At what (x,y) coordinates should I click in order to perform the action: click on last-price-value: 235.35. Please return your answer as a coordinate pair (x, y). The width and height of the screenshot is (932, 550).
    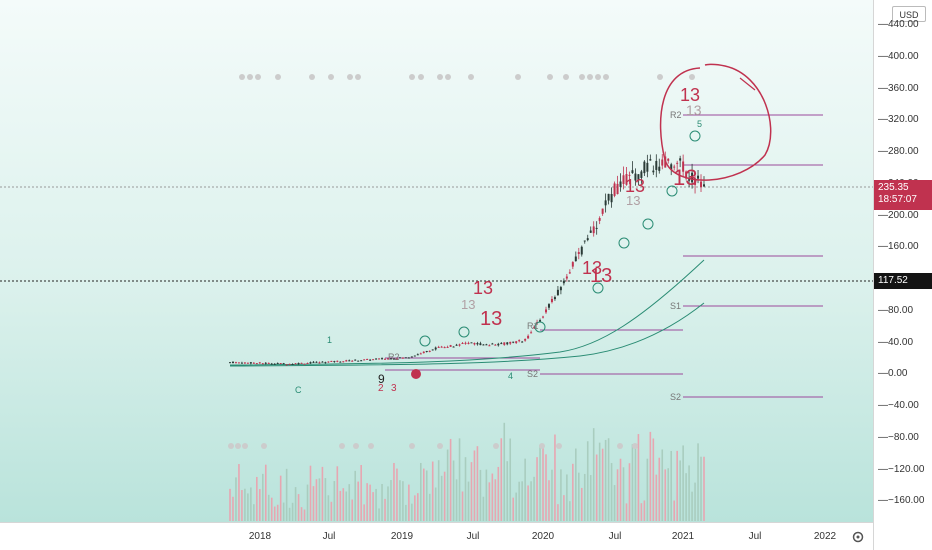
    Looking at the image, I should click on (893, 187).